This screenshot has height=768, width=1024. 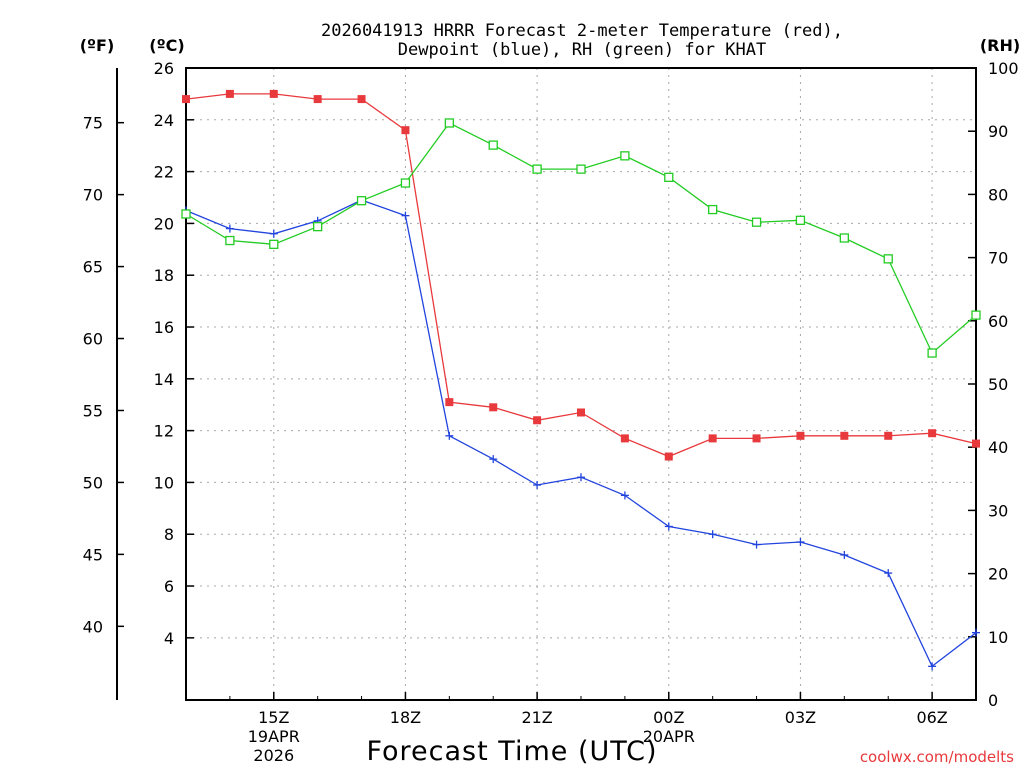 What do you see at coordinates (93, 339) in the screenshot?
I see `fahrenheit-tick-label-60: 60` at bounding box center [93, 339].